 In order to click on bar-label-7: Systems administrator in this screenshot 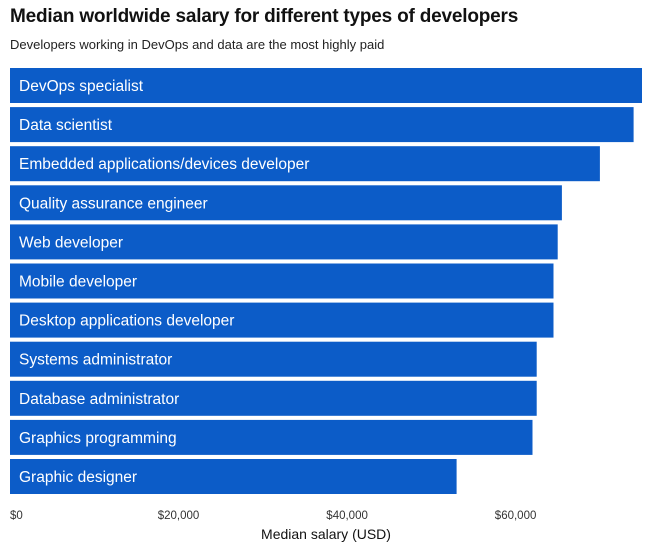, I will do `click(95, 360)`.